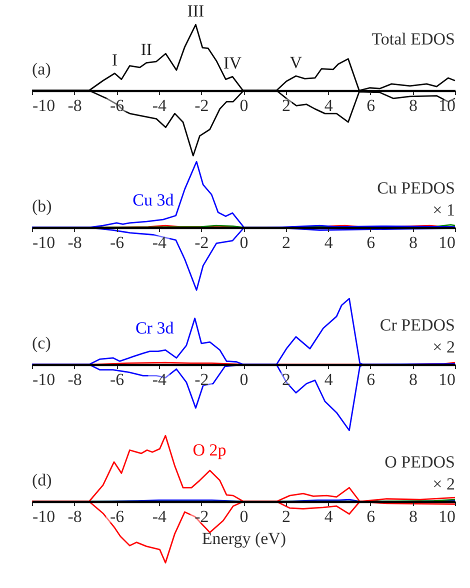  Describe the element at coordinates (296, 62) in the screenshot. I see `annotation: V` at that location.